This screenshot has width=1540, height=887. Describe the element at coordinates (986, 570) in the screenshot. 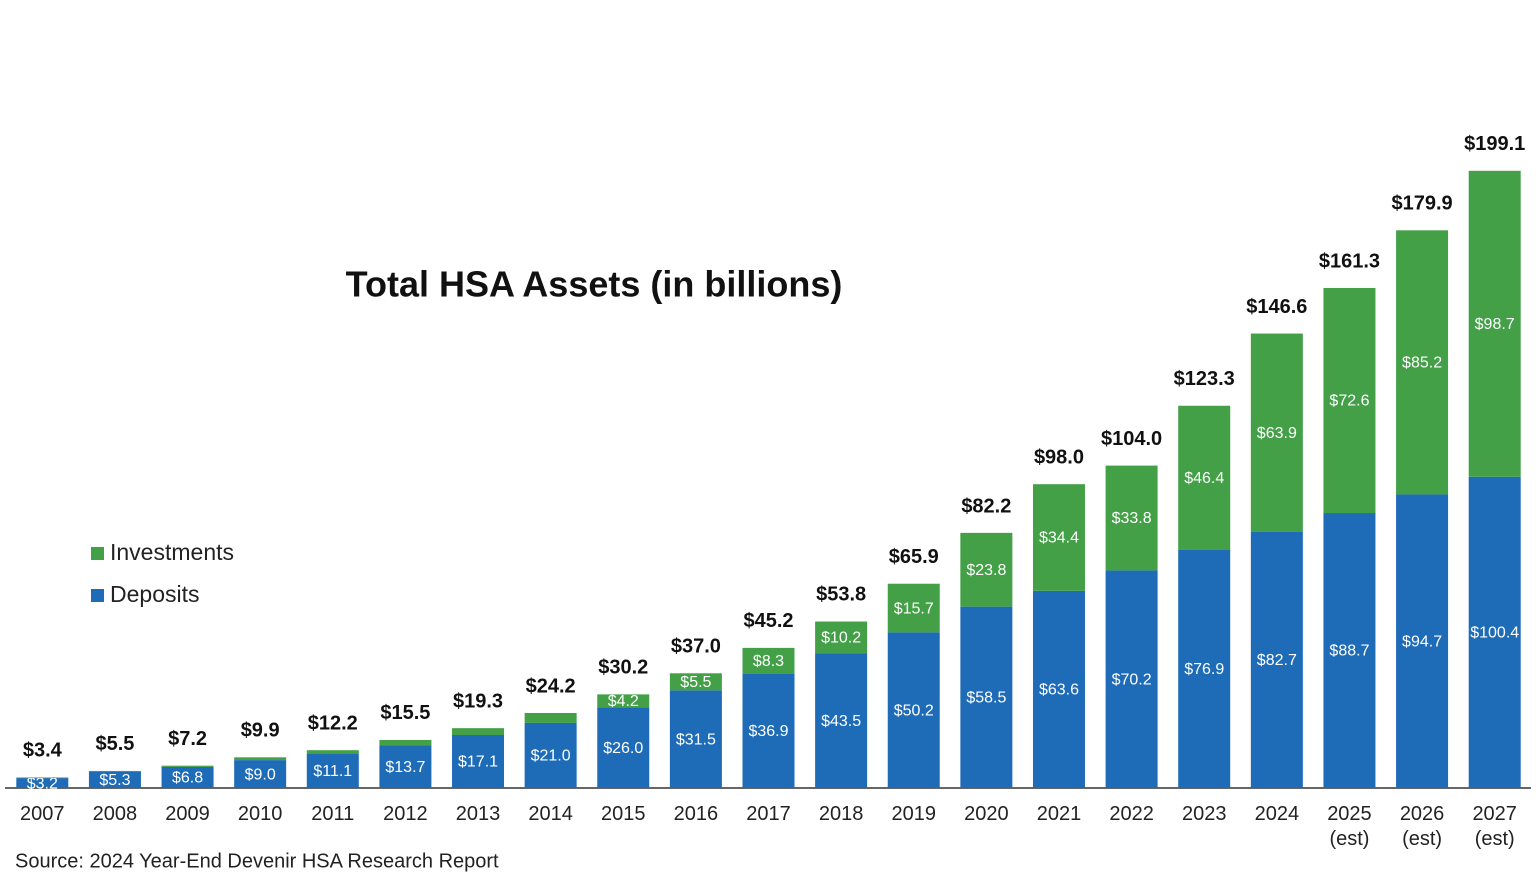

I see `segment-label: $23.8` at that location.